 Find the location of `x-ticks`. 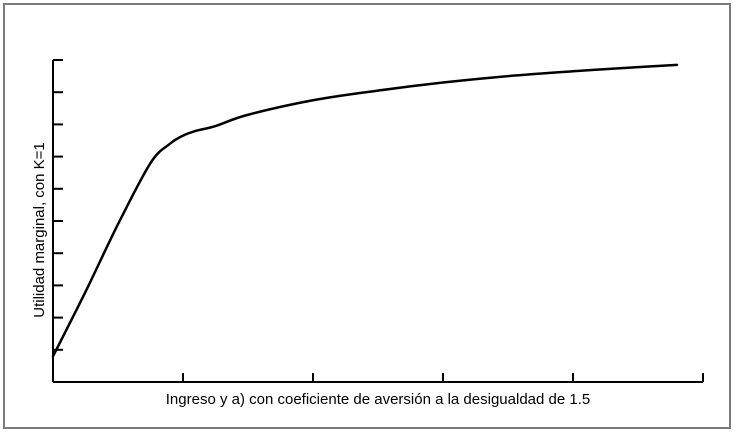

x-ticks is located at coordinates (378, 377).